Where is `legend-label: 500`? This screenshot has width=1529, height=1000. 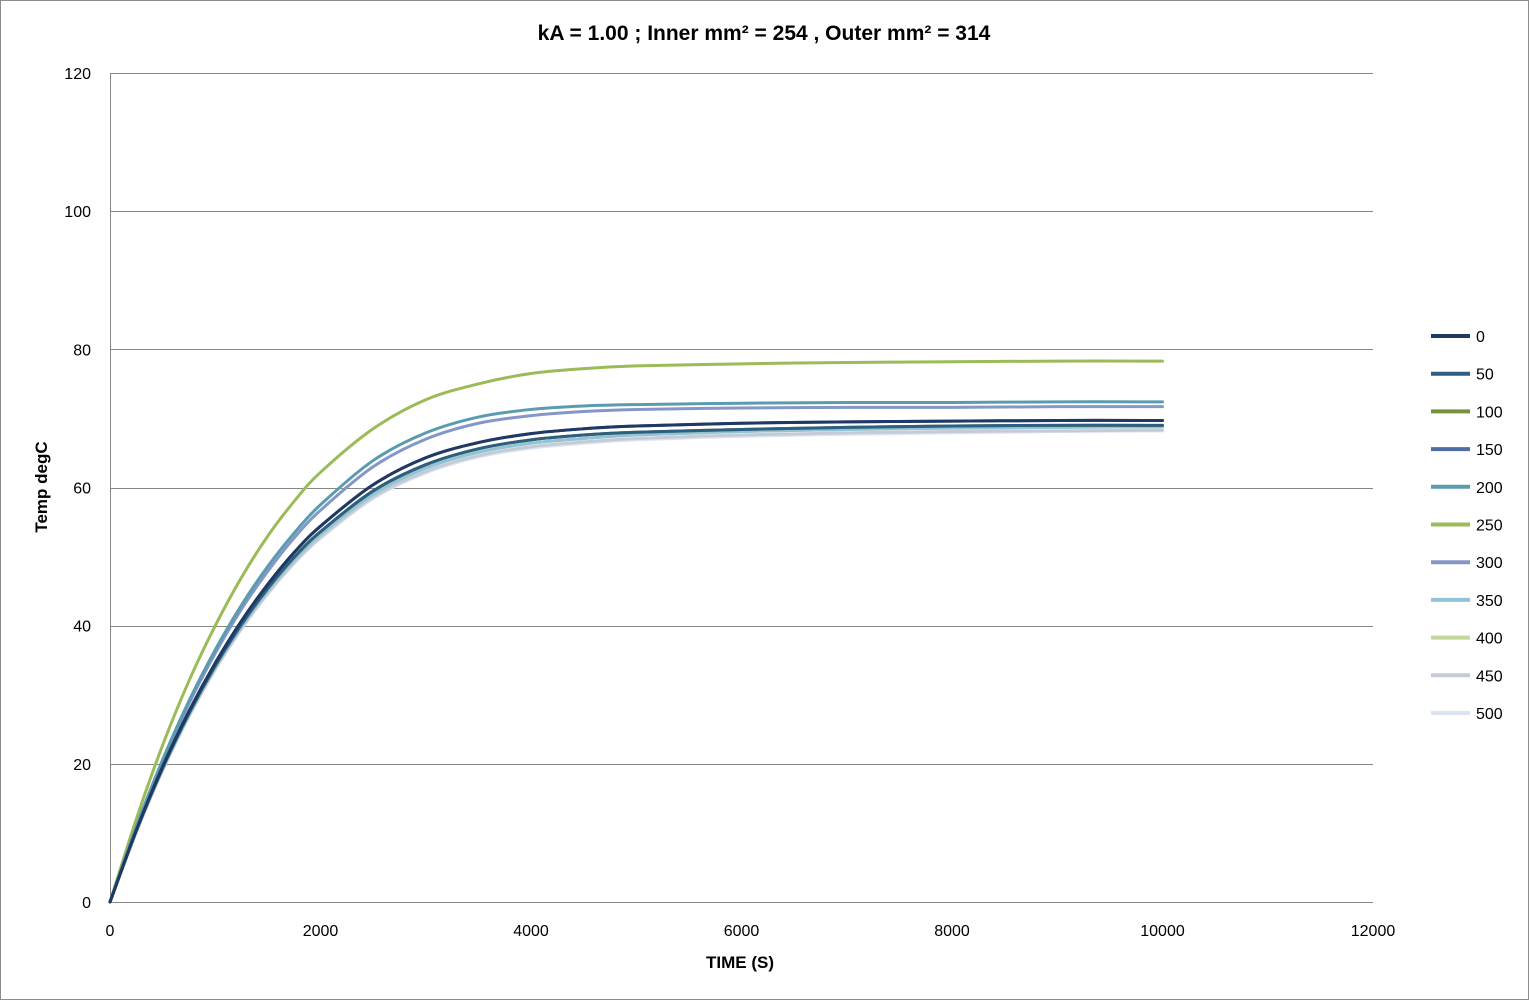
legend-label: 500 is located at coordinates (1489, 714).